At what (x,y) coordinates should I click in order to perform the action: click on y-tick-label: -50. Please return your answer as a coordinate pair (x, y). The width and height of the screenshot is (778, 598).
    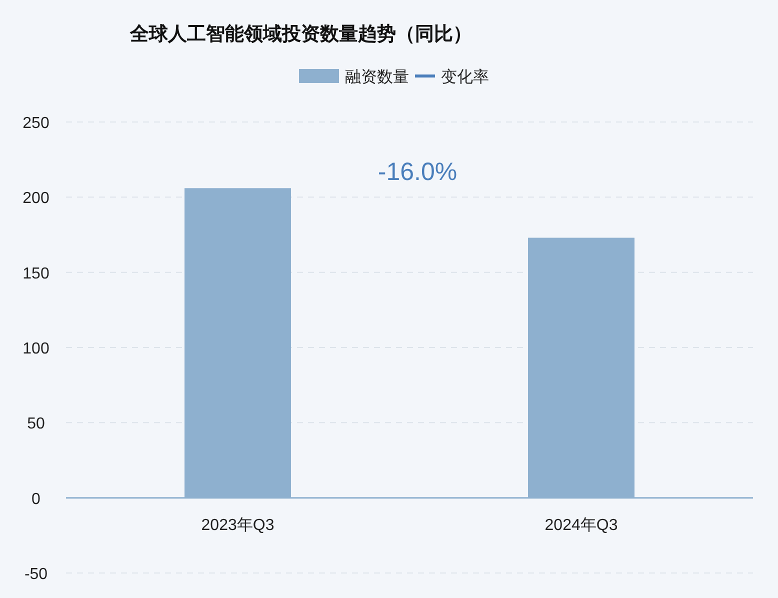
    Looking at the image, I should click on (36, 574).